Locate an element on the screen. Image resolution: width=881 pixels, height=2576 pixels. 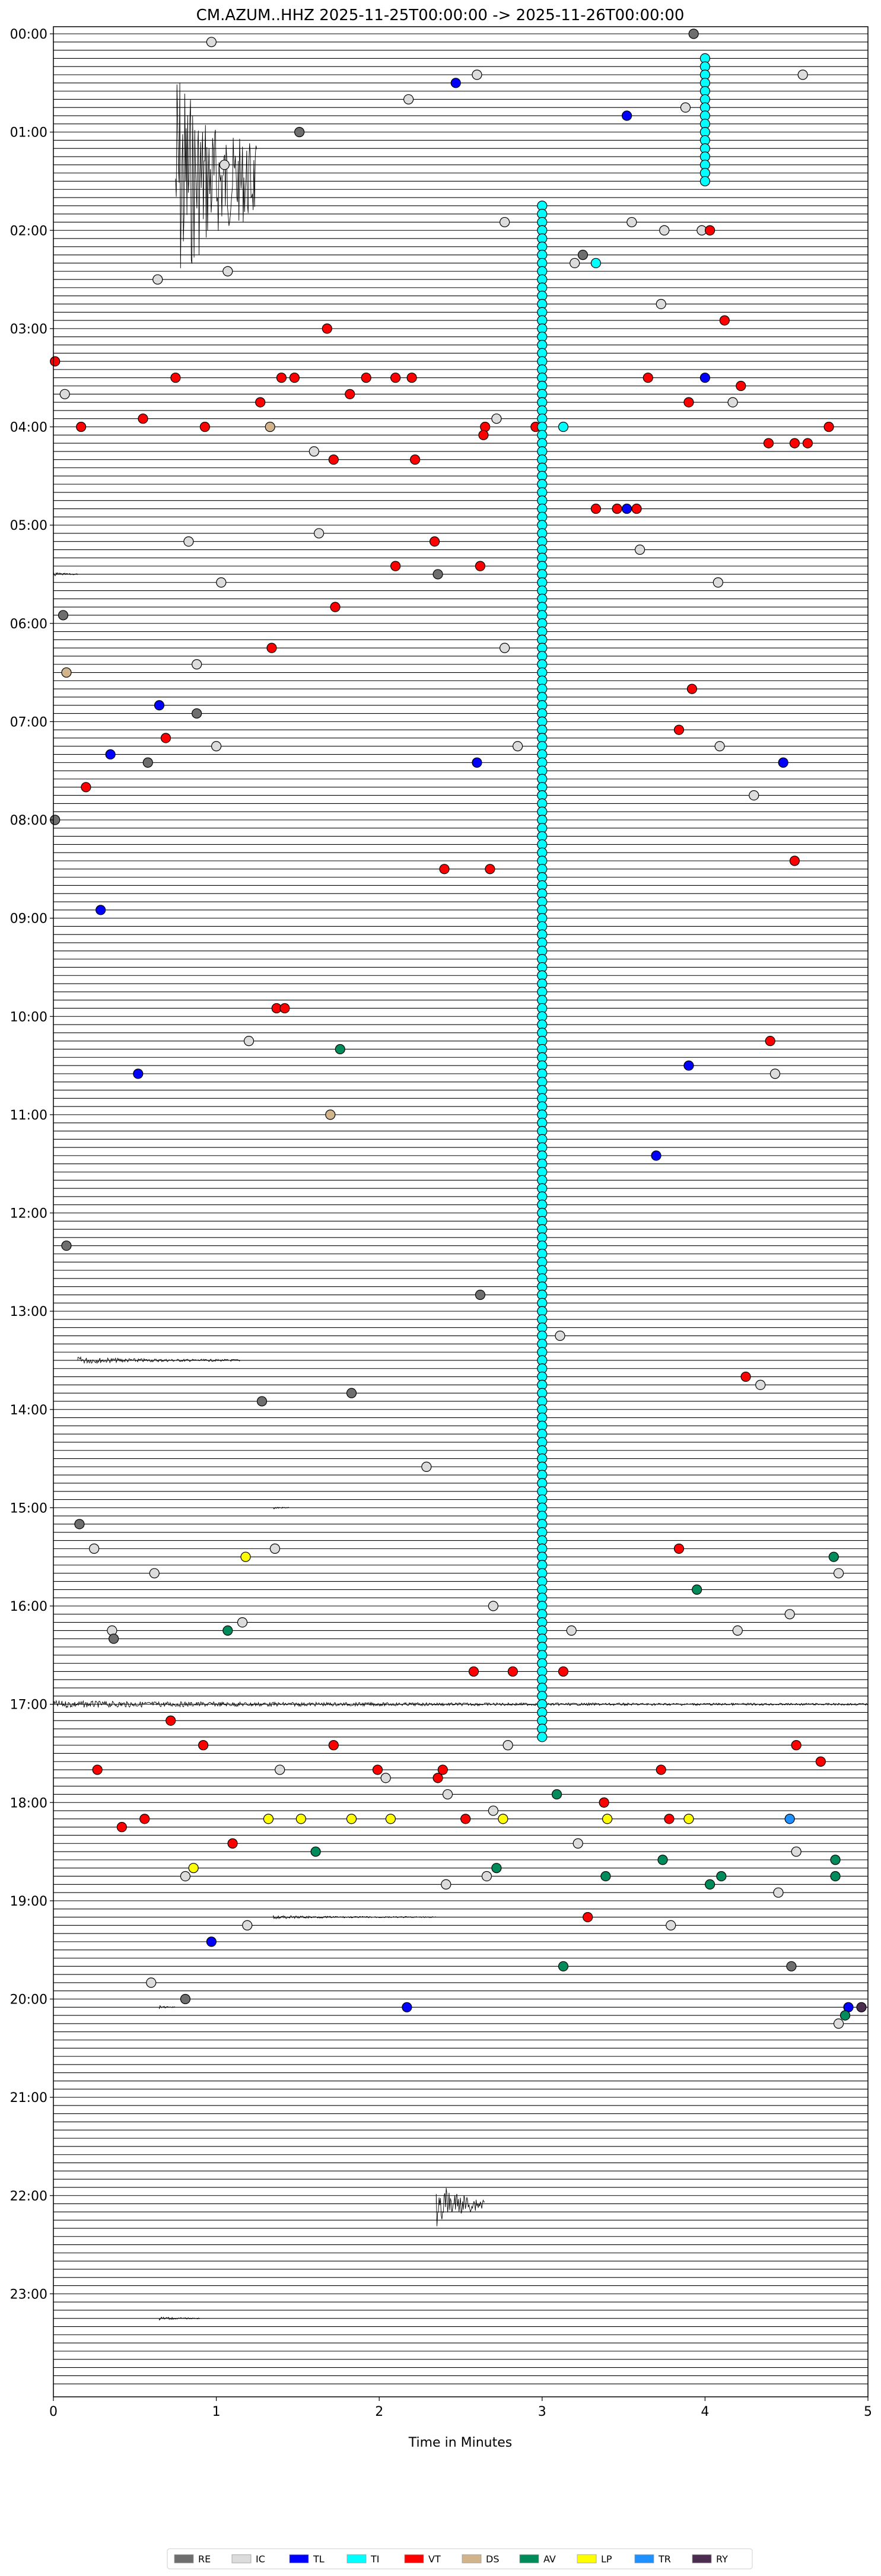
y-tick-label: 17:00 is located at coordinates (28, 1705).